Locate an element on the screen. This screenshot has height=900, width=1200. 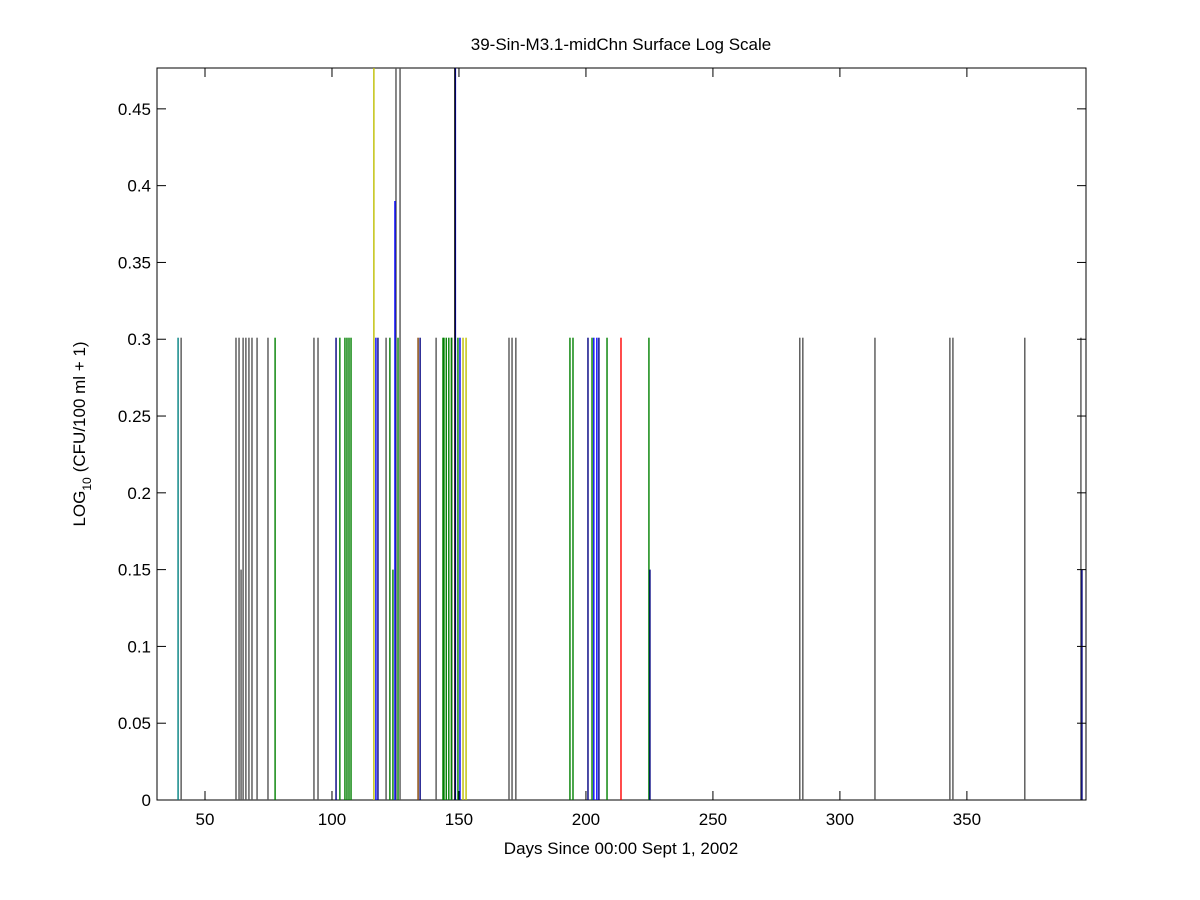
y-tick-label: 0.1 is located at coordinates (139, 646).